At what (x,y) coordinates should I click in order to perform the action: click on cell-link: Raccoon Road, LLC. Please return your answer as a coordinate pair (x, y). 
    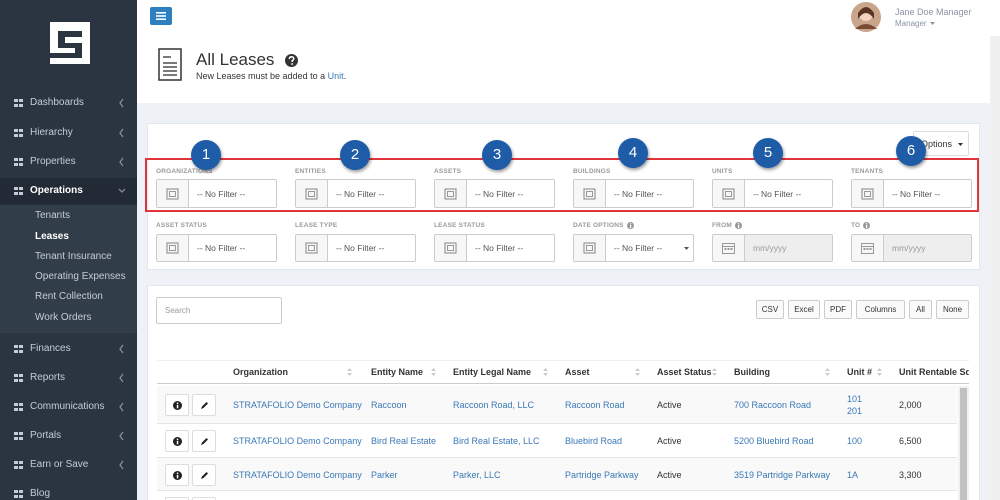
    Looking at the image, I should click on (494, 405).